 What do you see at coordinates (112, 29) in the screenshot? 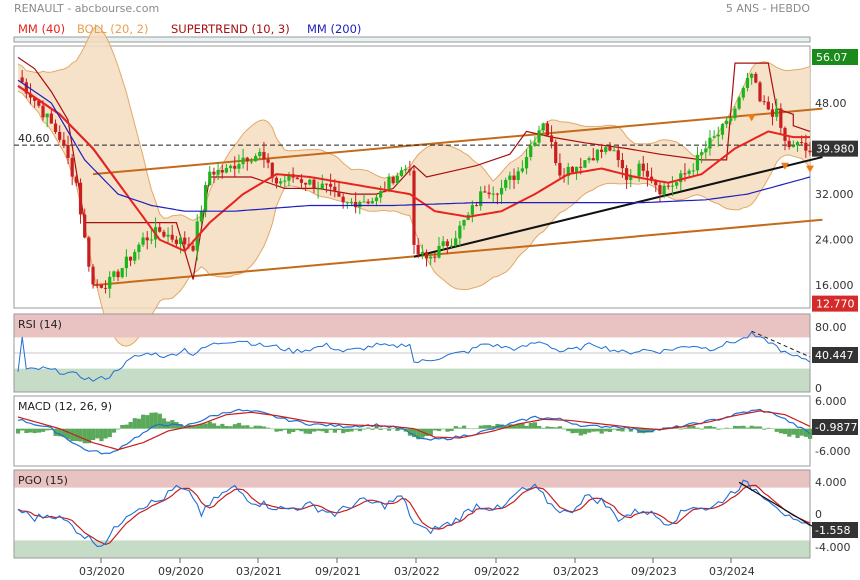
I see `legend-item: BOLL (20, 2)` at bounding box center [112, 29].